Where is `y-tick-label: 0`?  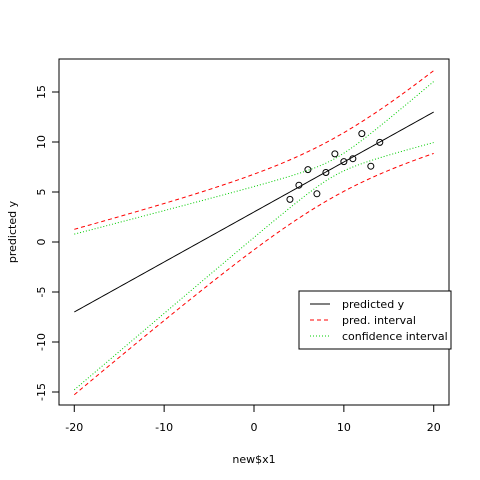 y-tick-label: 0 is located at coordinates (41, 242).